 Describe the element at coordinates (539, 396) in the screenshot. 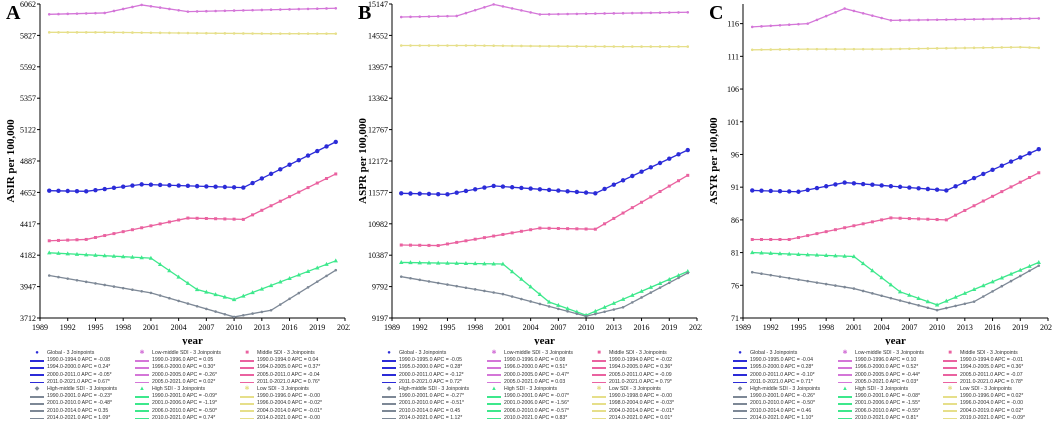

I see `legend-entry: 1990.0-2001.0 APC = -0.07*` at that location.